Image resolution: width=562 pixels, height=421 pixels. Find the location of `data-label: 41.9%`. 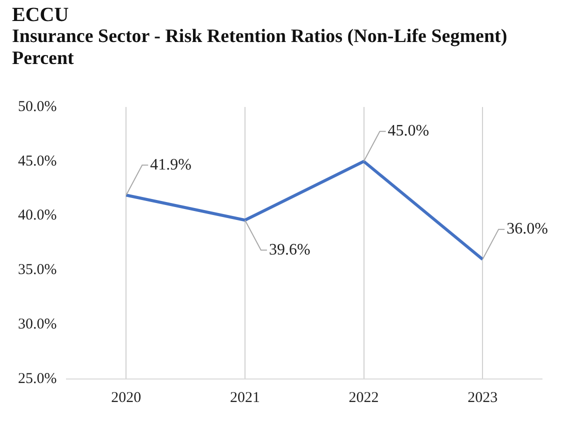

data-label: 41.9% is located at coordinates (171, 165).